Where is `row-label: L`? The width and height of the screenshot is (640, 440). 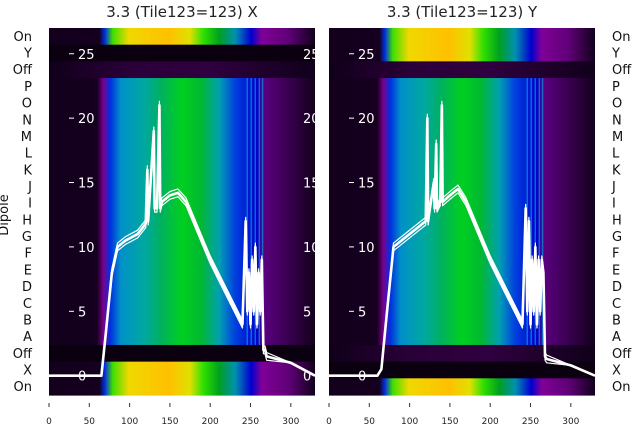
row-label: L is located at coordinates (29, 154).